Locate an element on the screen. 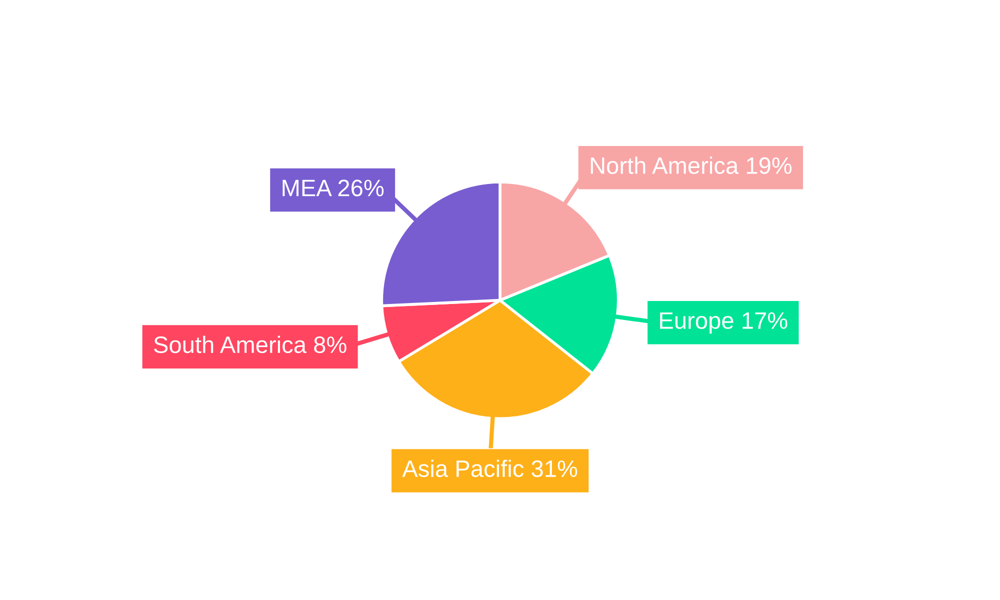 Image resolution: width=1000 pixels, height=600 pixels. slice-label: North America 19% is located at coordinates (691, 165).